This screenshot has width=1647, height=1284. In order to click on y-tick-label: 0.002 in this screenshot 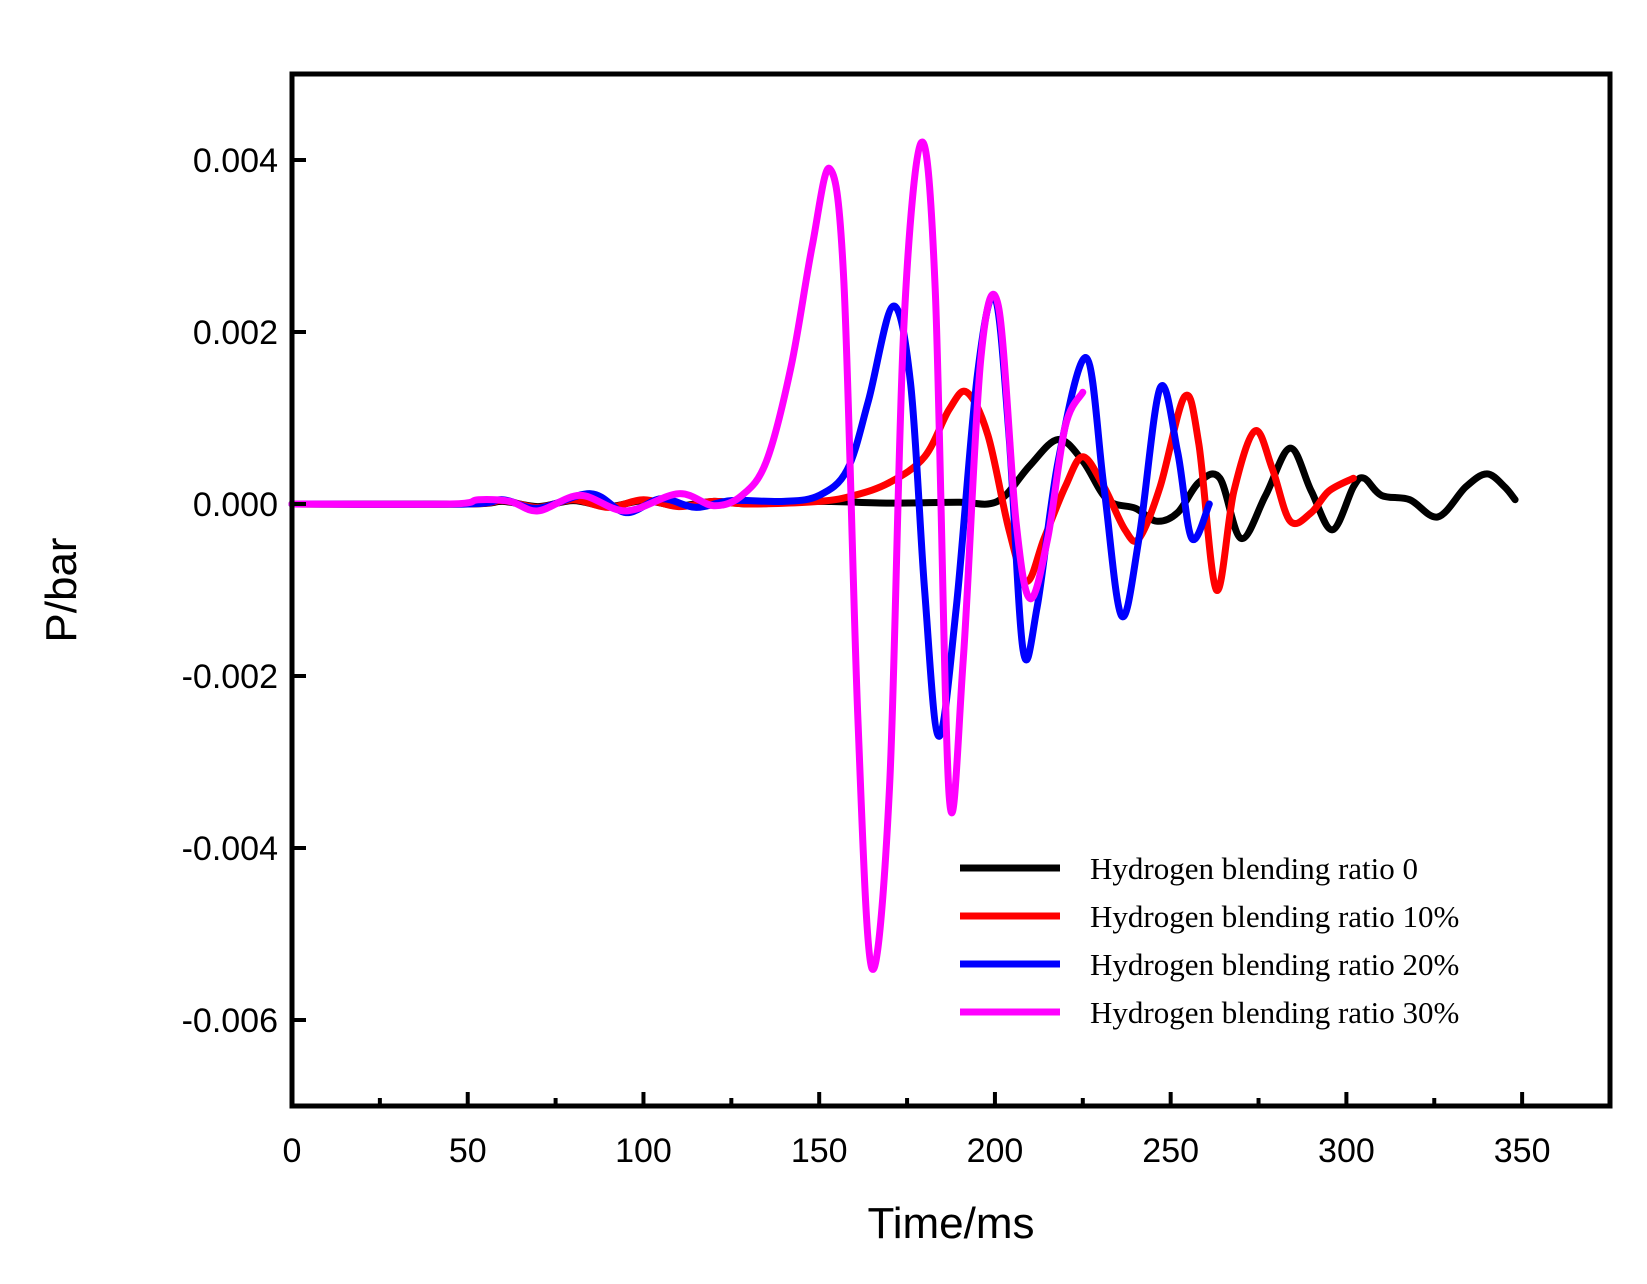, I will do `click(235, 333)`.